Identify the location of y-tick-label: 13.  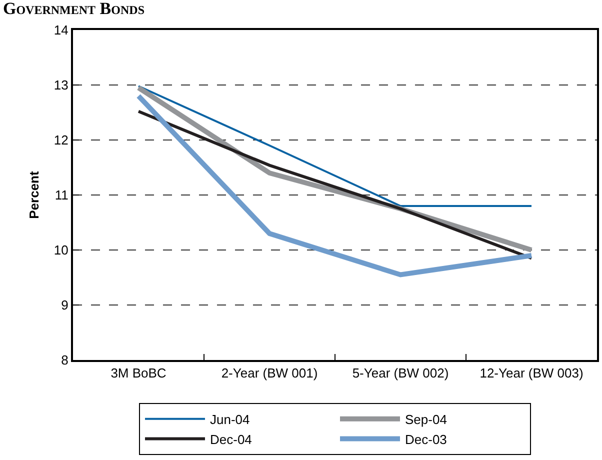
(61, 85).